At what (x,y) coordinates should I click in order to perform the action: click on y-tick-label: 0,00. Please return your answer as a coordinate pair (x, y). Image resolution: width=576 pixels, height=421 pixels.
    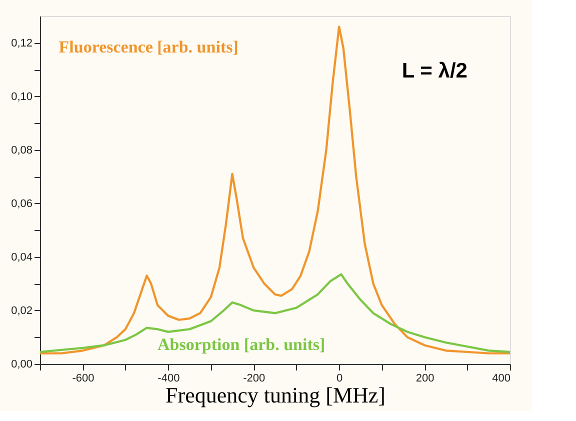
    Looking at the image, I should click on (21, 364).